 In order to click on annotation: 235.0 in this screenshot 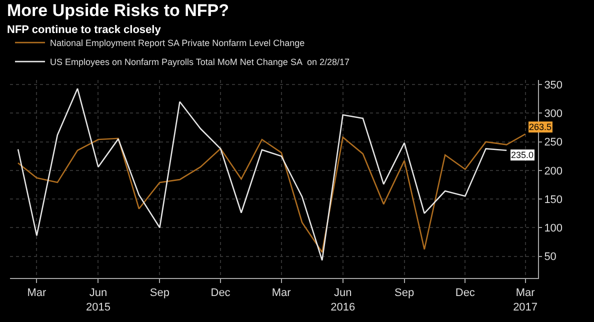, I will do `click(522, 155)`.